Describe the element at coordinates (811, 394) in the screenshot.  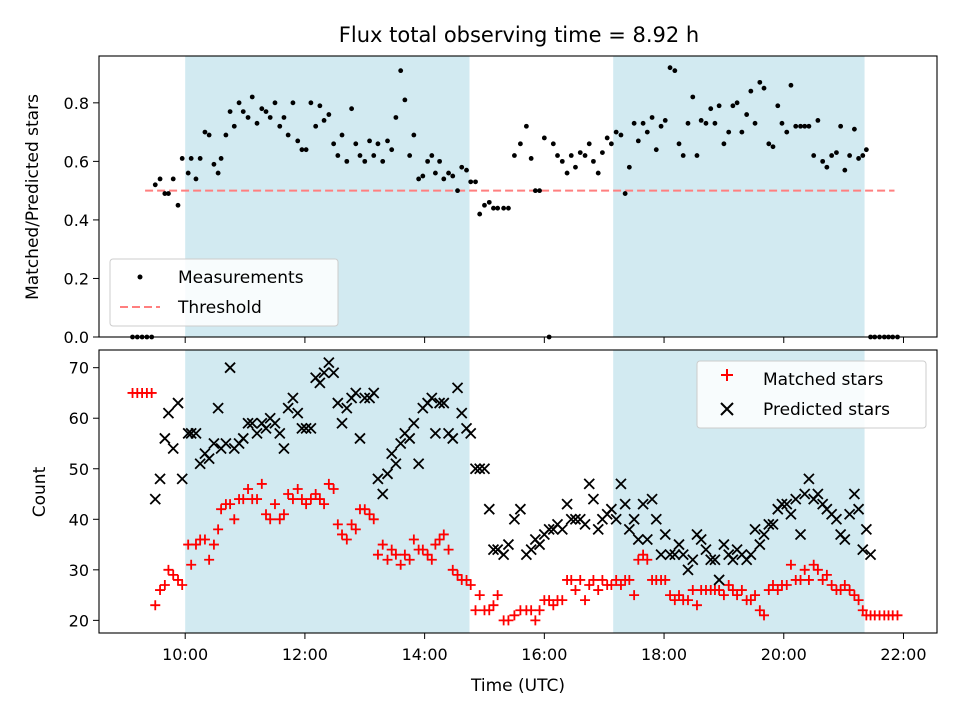
I see `bottom-legend: Matched stars Predicted stars` at that location.